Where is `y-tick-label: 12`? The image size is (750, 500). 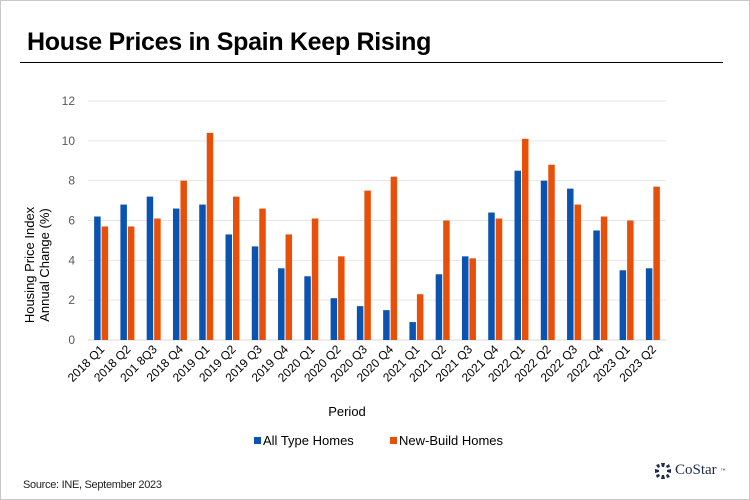 y-tick-label: 12 is located at coordinates (69, 101).